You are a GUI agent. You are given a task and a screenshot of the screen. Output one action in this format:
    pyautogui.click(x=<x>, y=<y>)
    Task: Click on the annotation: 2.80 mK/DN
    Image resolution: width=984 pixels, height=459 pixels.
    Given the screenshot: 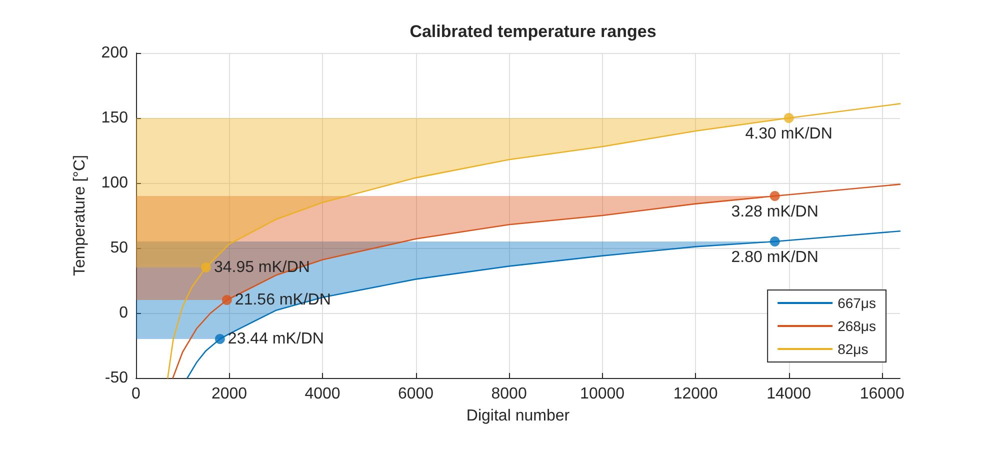 What is the action you would take?
    pyautogui.click(x=774, y=257)
    